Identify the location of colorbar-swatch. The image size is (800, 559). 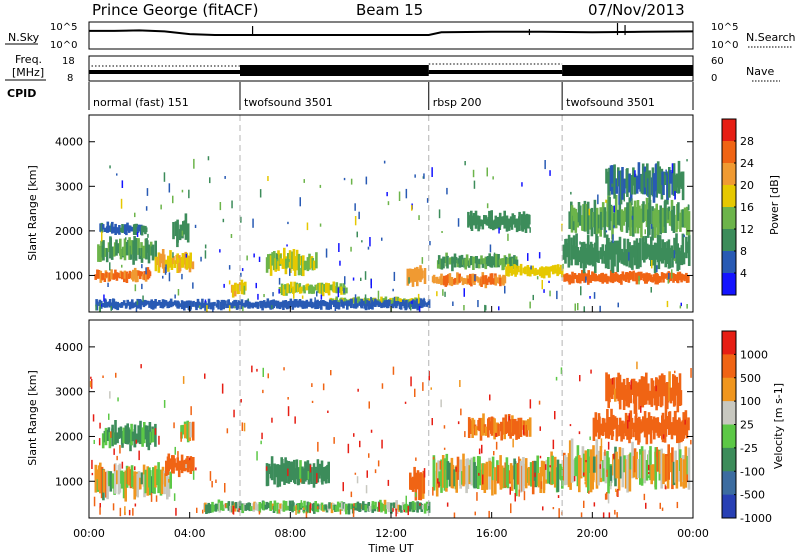
(729, 413).